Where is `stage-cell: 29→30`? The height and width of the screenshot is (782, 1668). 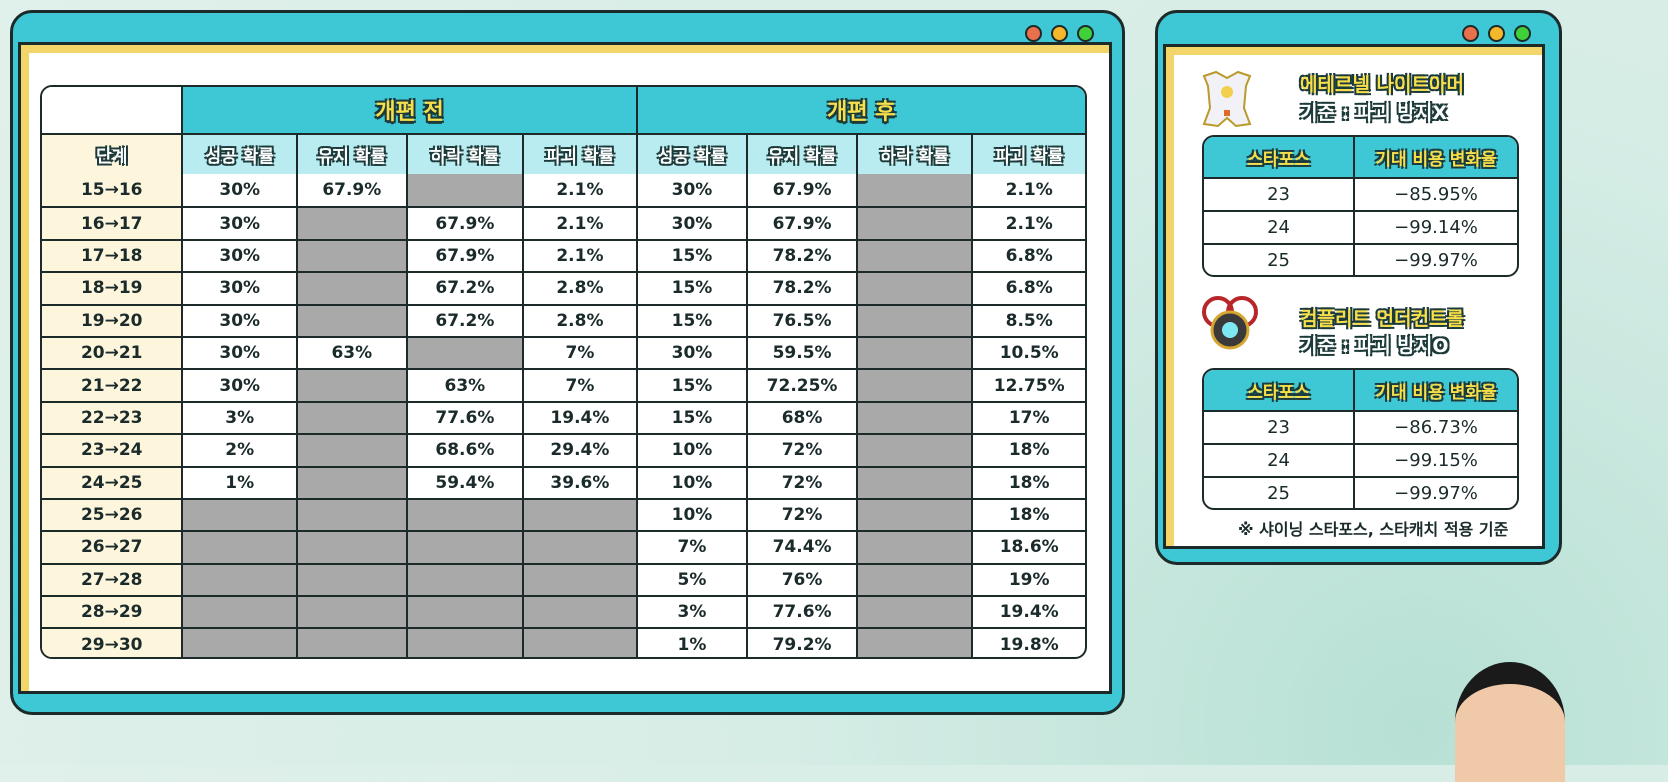 stage-cell: 29→30 is located at coordinates (112, 643).